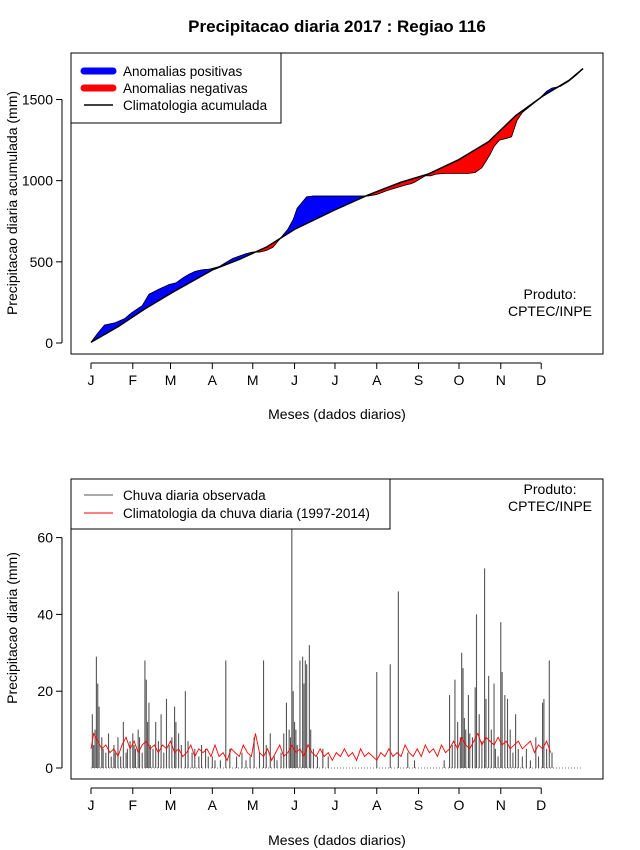  I want to click on legend-label-climatology: Climatologia acumulada, so click(195, 105).